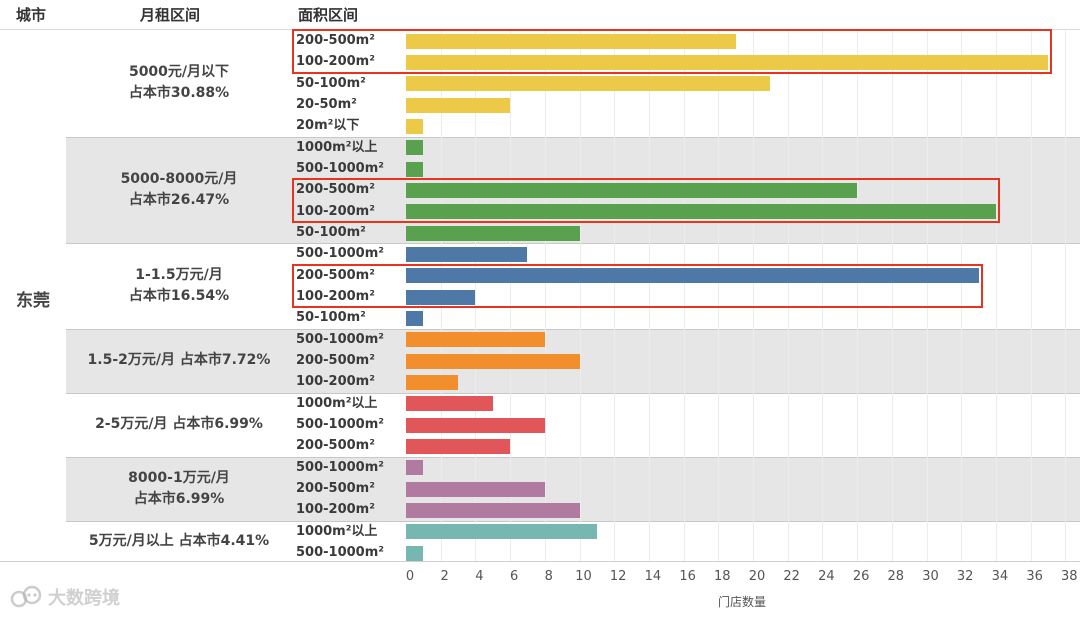 The width and height of the screenshot is (1080, 618). I want to click on x-tick-label: 6, so click(514, 576).